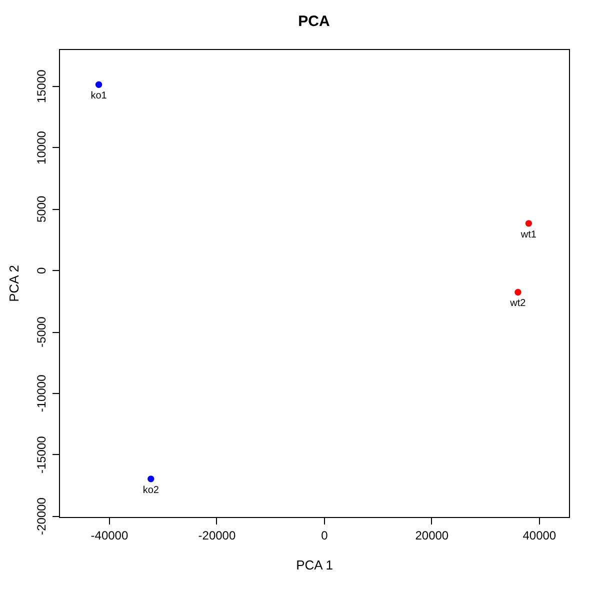 The width and height of the screenshot is (600, 600). Describe the element at coordinates (41, 393) in the screenshot. I see `y-tick-label: -10000` at that location.